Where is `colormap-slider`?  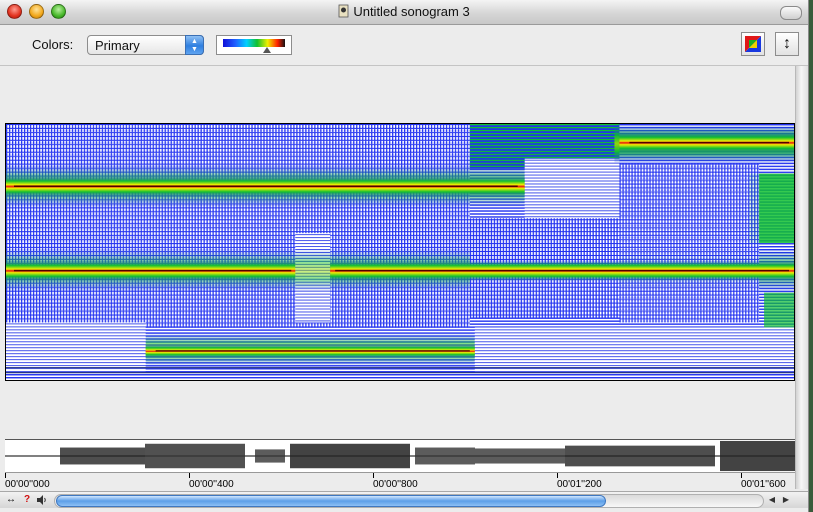 colormap-slider is located at coordinates (254, 45).